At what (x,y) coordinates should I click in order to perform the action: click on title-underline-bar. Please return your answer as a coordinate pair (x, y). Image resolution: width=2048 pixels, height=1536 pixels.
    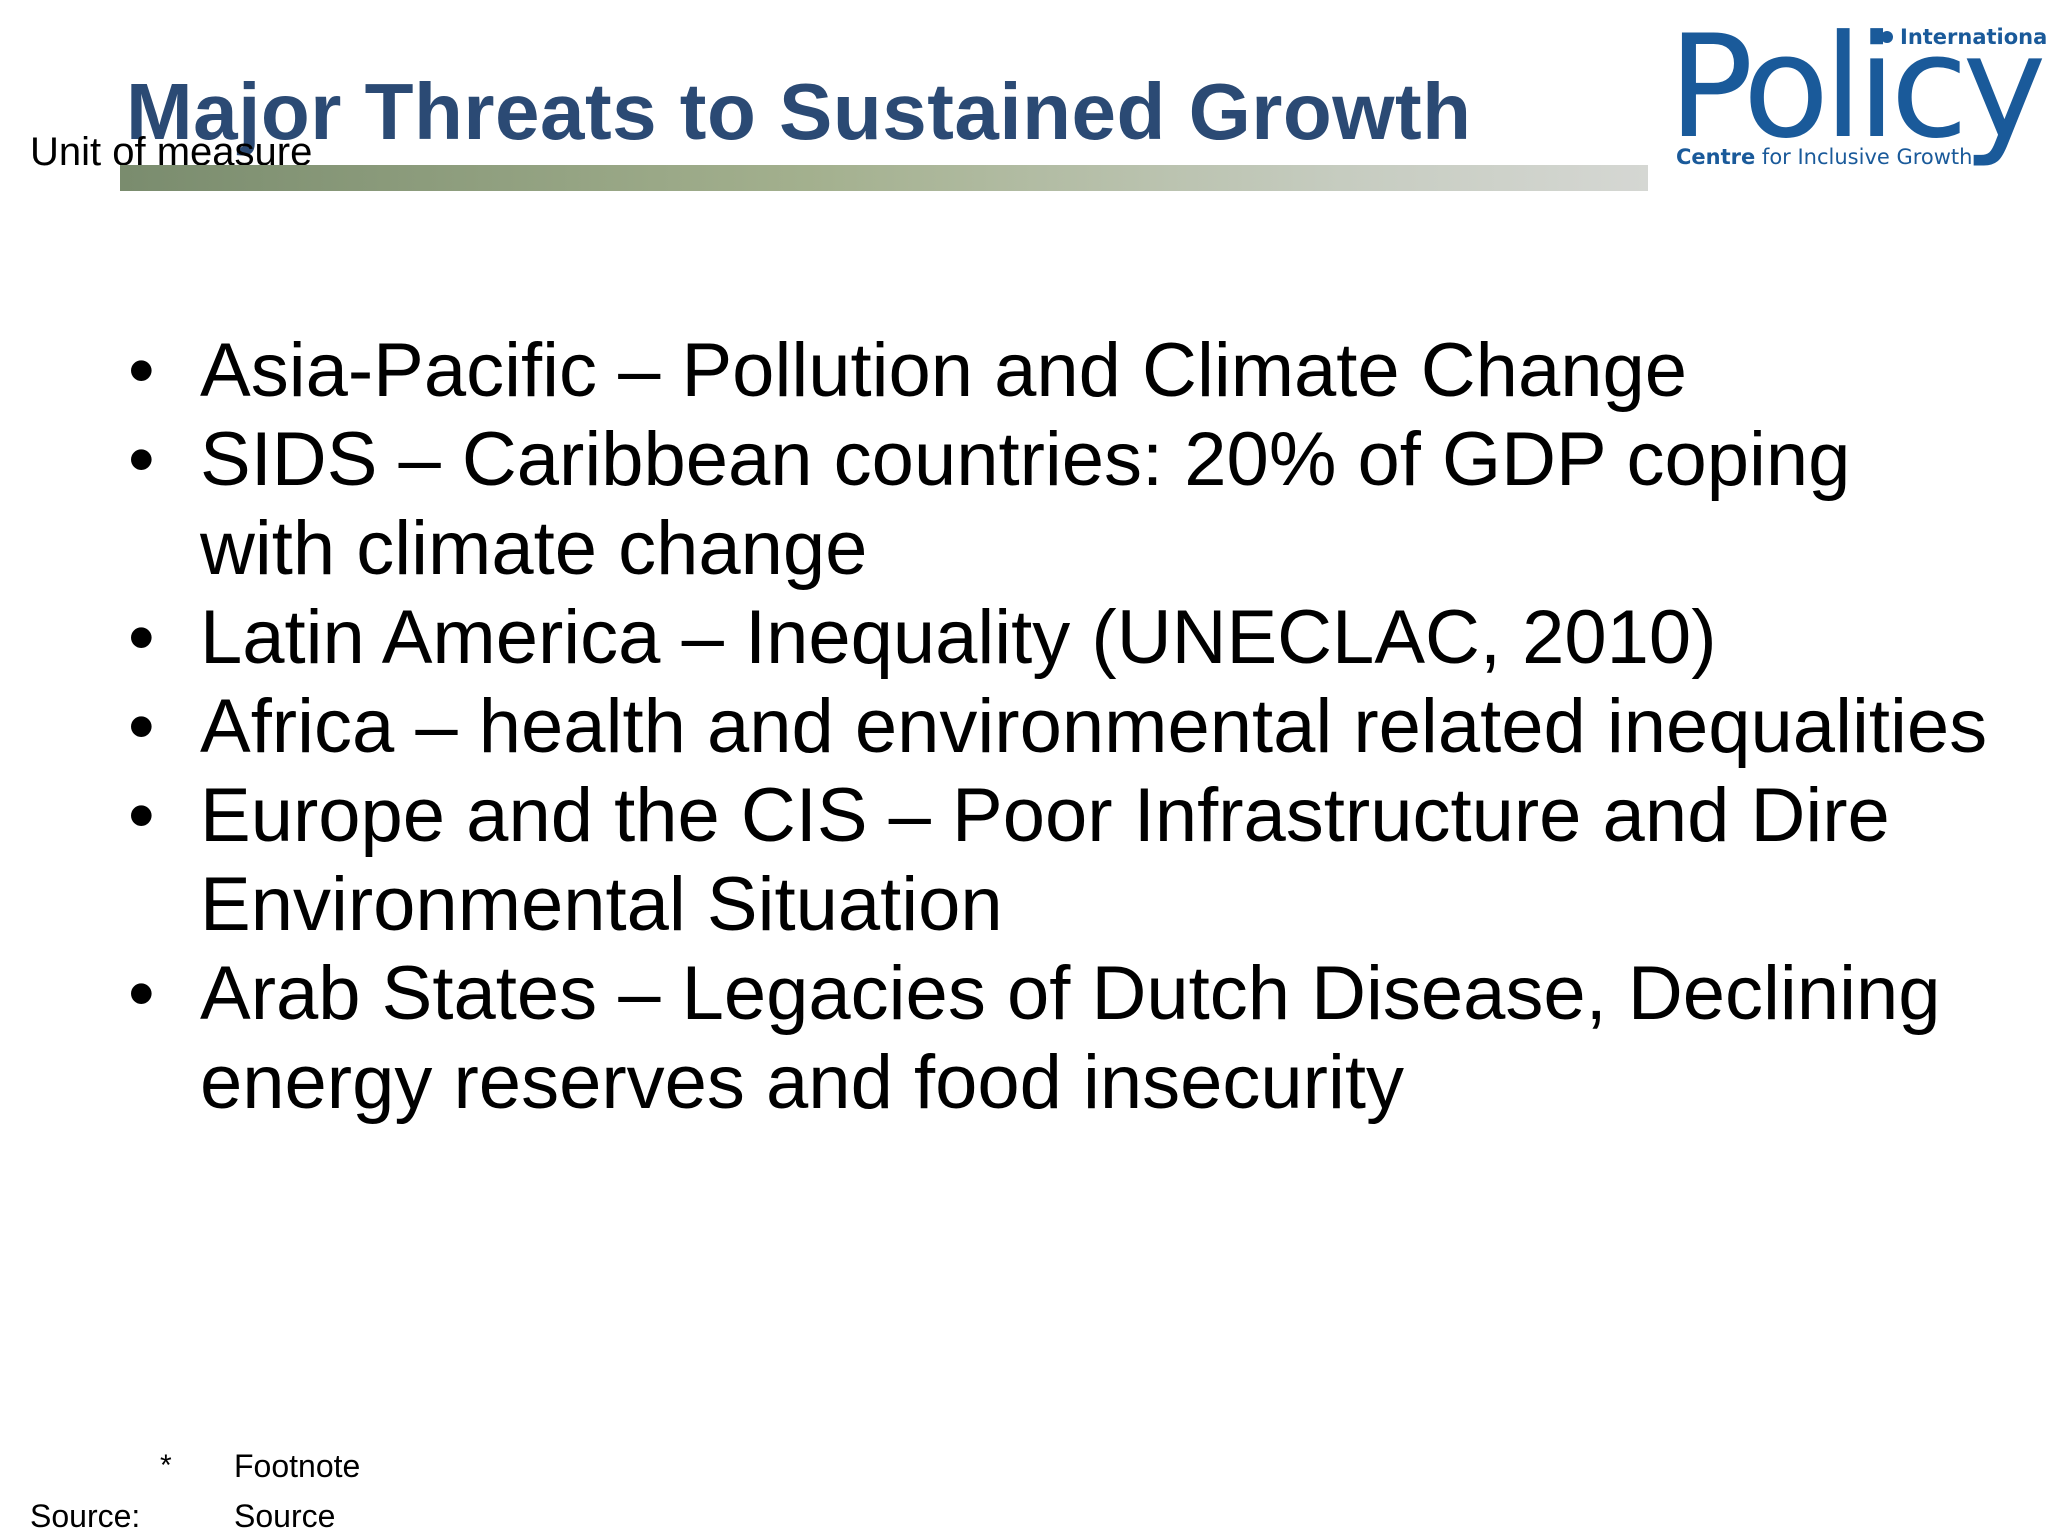
    Looking at the image, I should click on (884, 178).